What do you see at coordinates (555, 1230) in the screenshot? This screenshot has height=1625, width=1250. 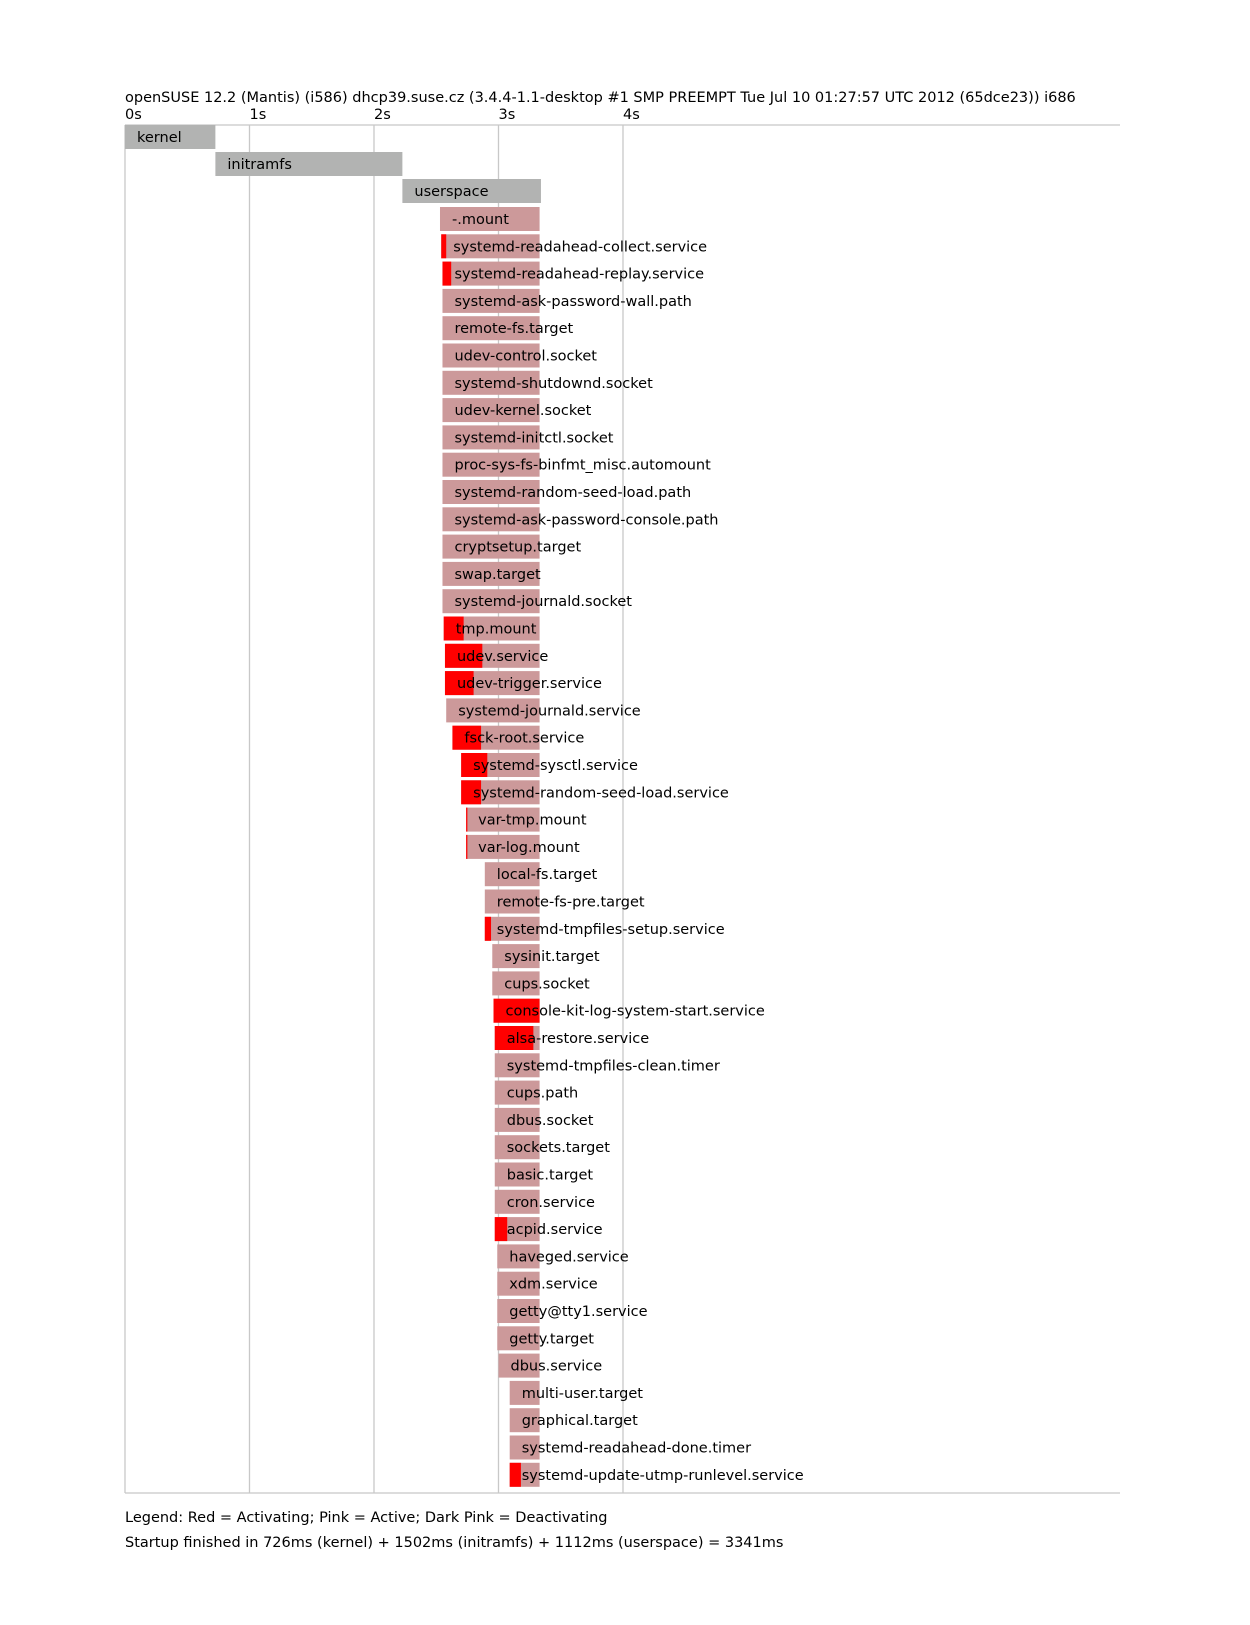 I see `unit-label: acpid.service` at bounding box center [555, 1230].